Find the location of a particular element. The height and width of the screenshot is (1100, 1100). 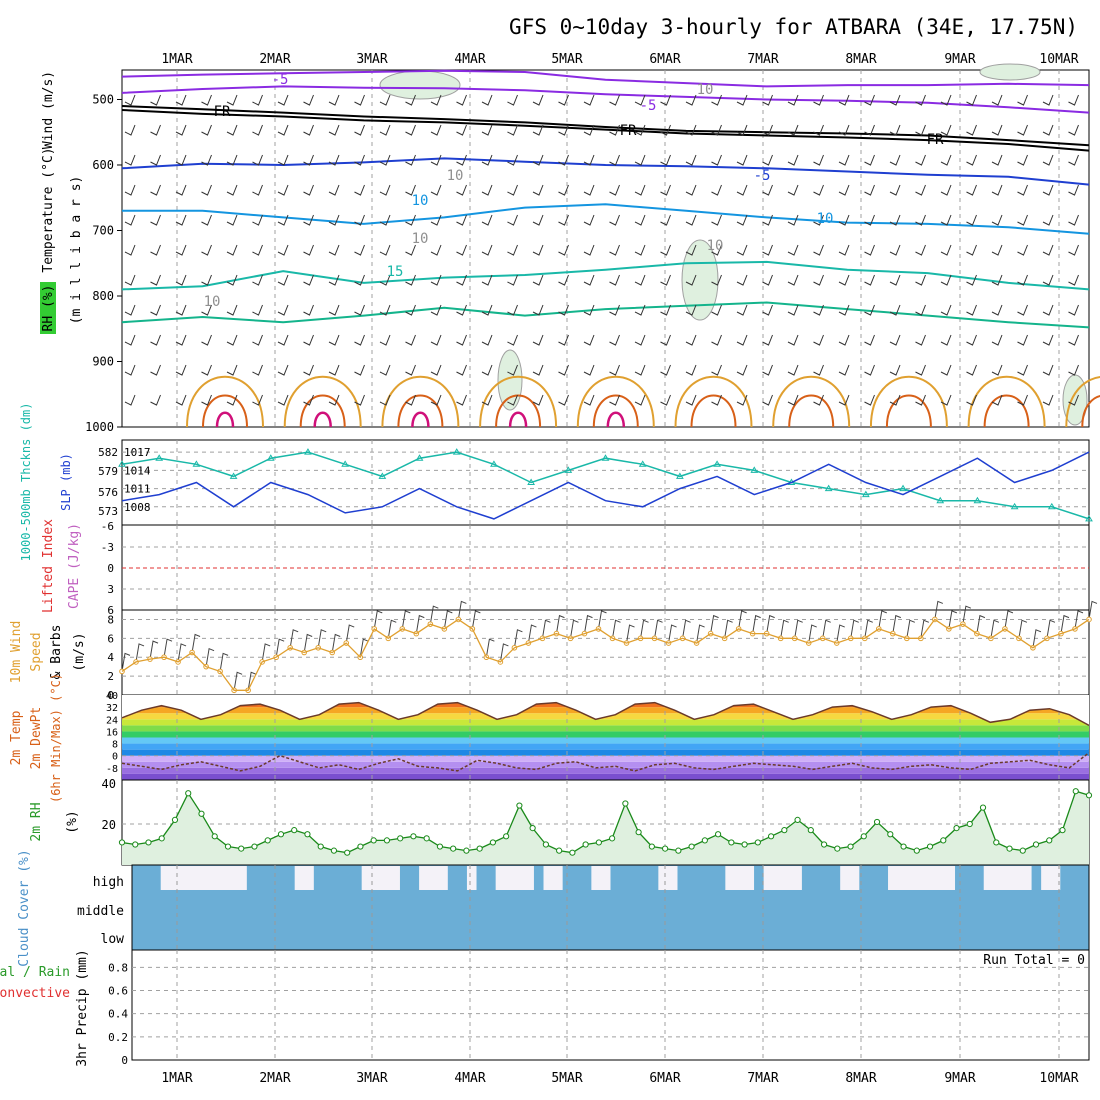

temperature-tick-label: 32 is located at coordinates (112, 708).